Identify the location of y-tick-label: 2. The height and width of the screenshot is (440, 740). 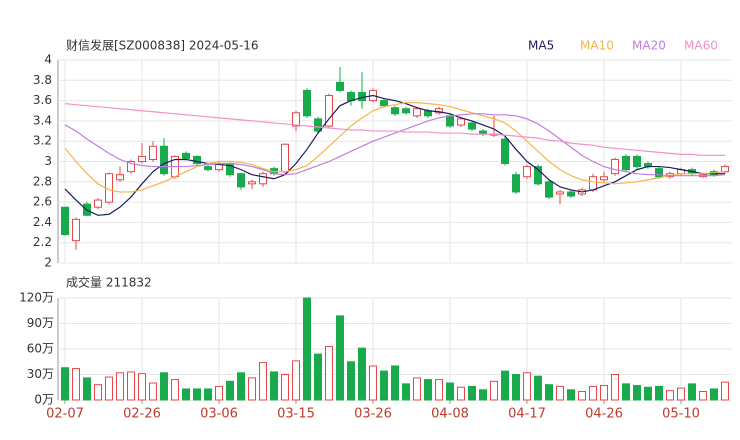
(48, 263).